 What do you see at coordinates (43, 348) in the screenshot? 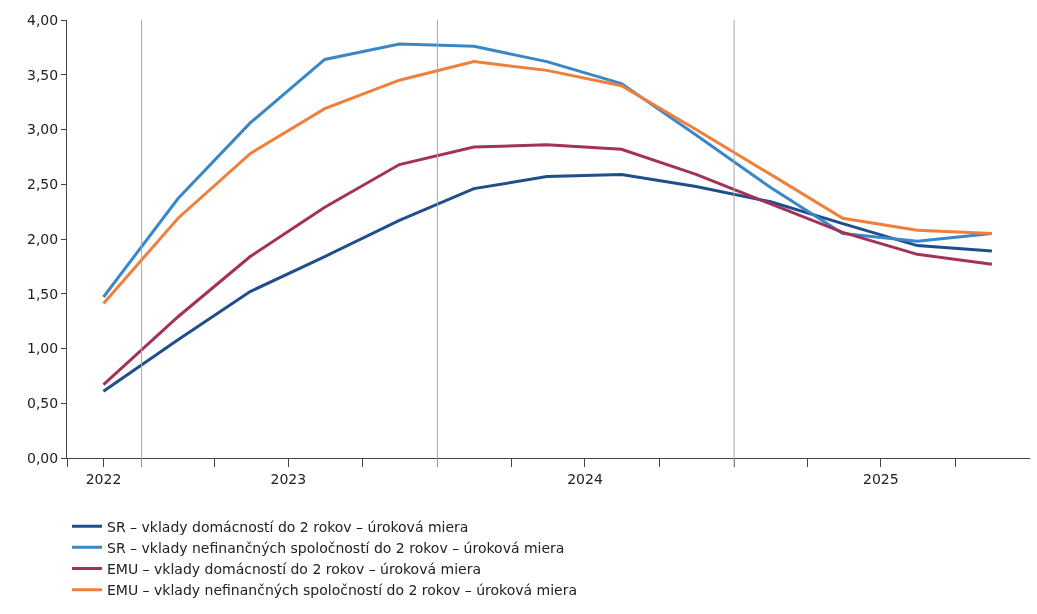
I see `y-tick-label: 1,00` at bounding box center [43, 348].